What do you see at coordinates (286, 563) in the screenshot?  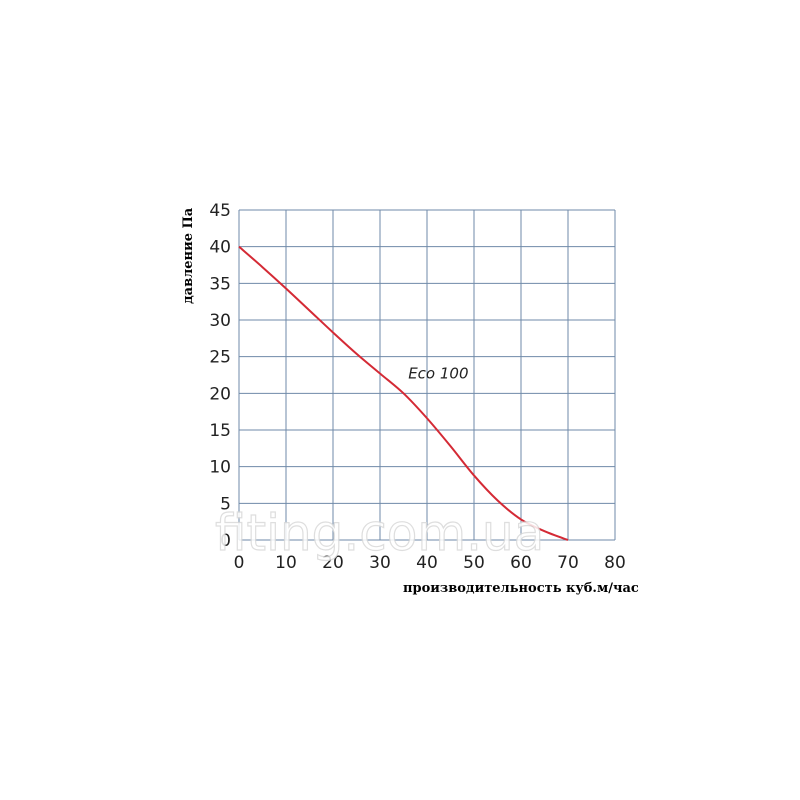 I see `x-tick-label: 10` at bounding box center [286, 563].